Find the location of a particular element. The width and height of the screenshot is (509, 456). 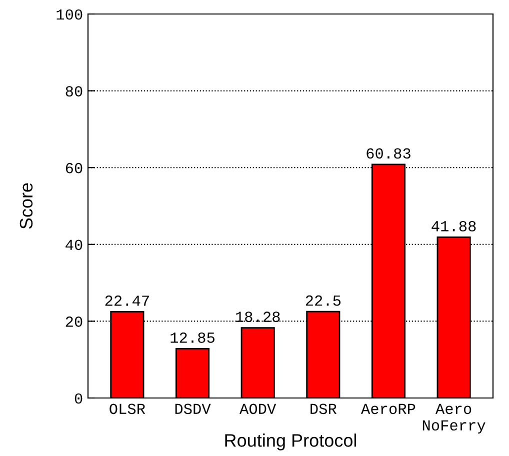

y-tick-label: 60 is located at coordinates (74, 168).